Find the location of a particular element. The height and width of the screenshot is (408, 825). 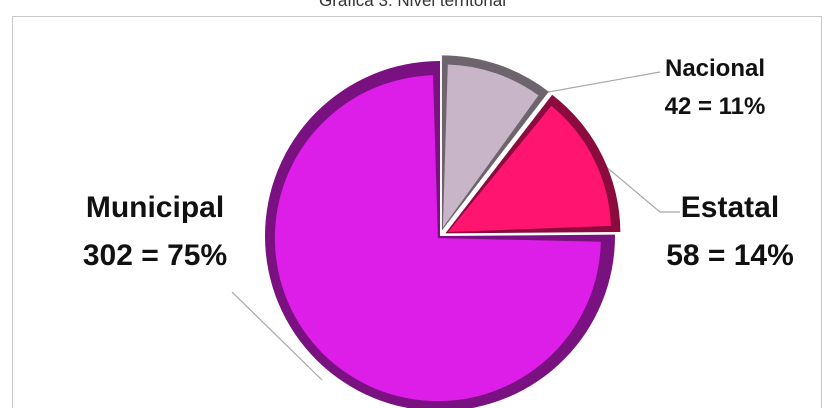

leader-line-municipal is located at coordinates (277, 336).